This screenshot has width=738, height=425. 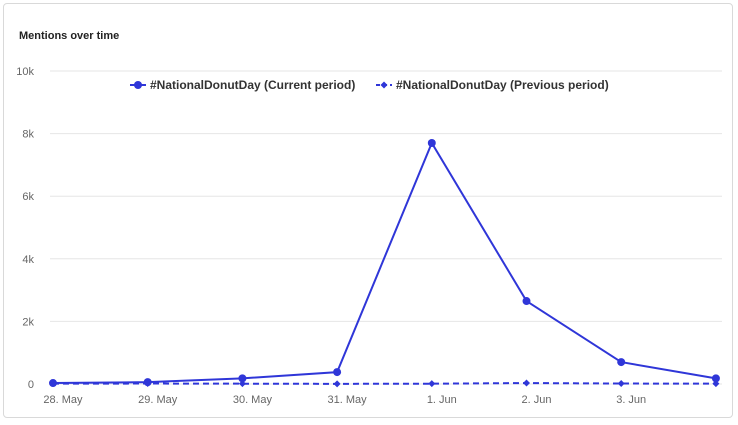 I want to click on x-tick-label: 28. May, so click(x=63, y=400).